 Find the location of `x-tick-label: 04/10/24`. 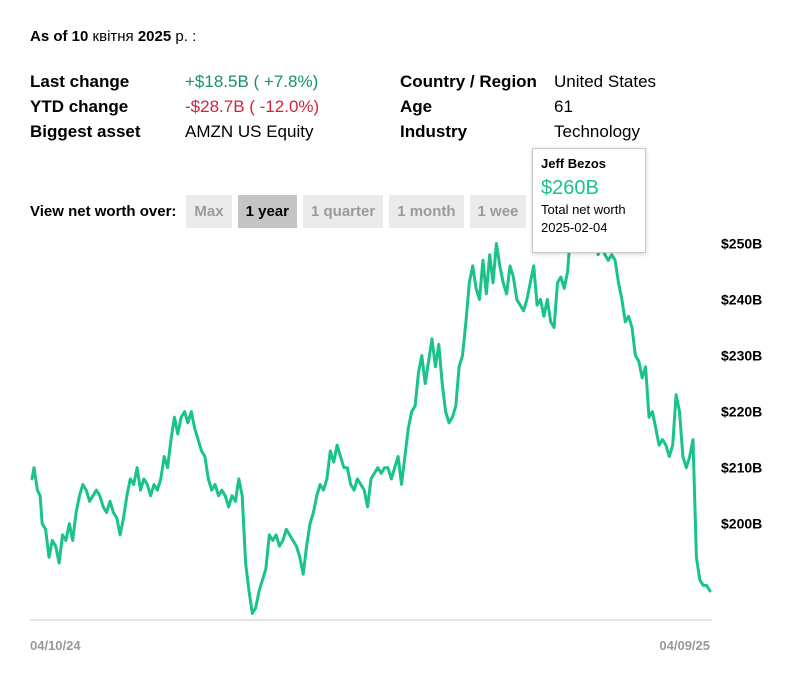

x-tick-label: 04/10/24 is located at coordinates (55, 645).